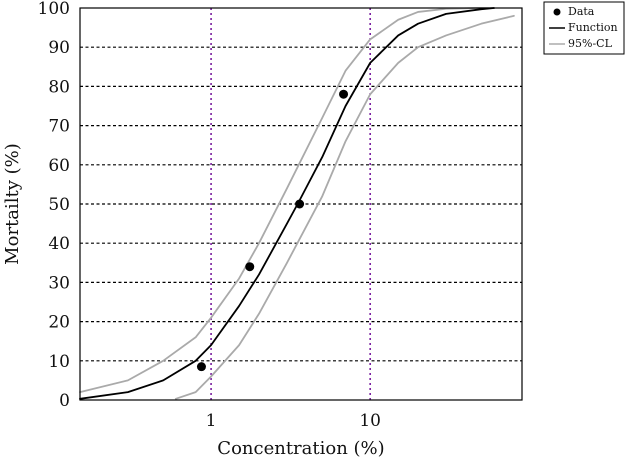  I want to click on x-tick-label: 10, so click(370, 421).